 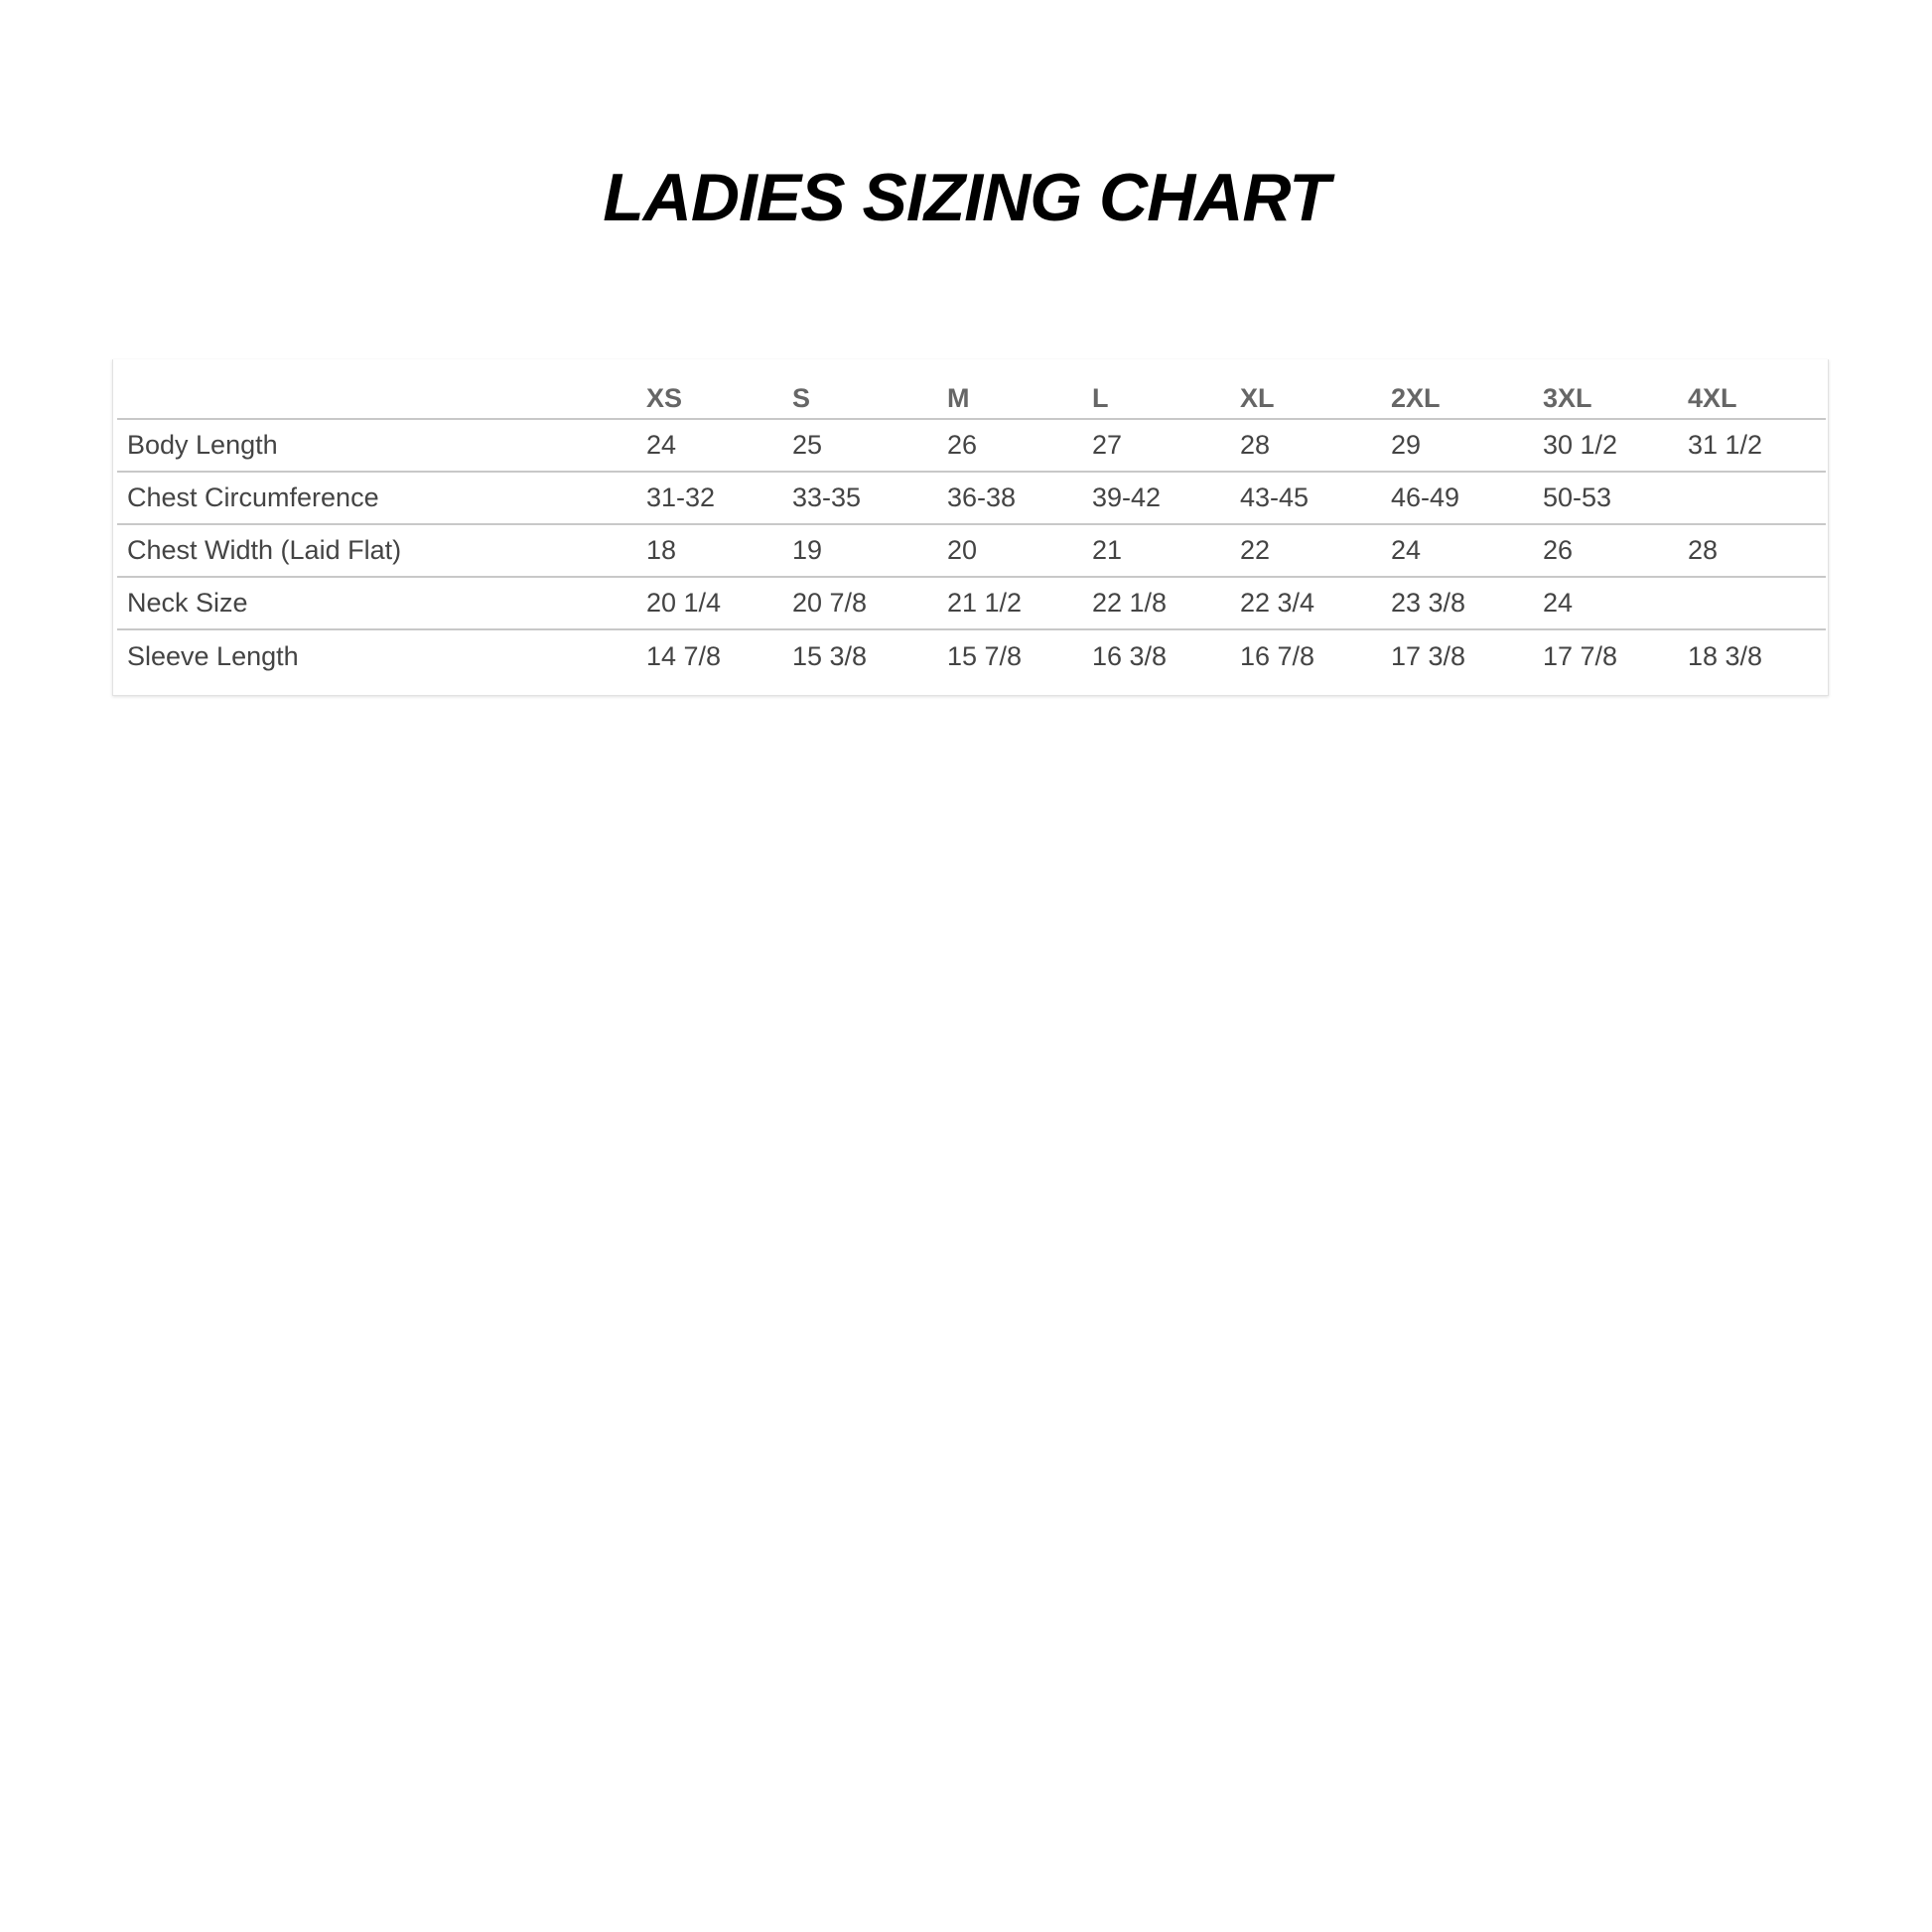 What do you see at coordinates (1416, 398) in the screenshot?
I see `header-cell-size: 2XL` at bounding box center [1416, 398].